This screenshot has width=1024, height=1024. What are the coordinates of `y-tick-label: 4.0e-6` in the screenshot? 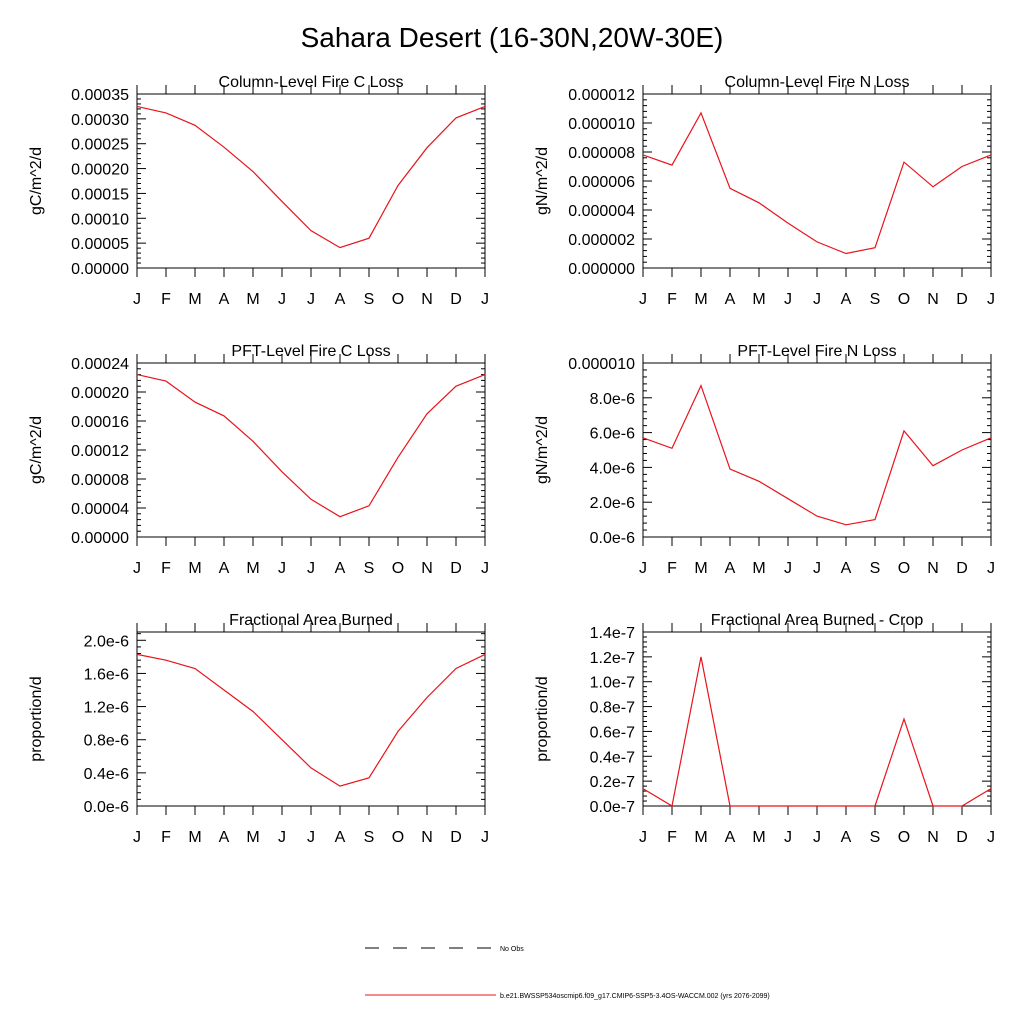 It's located at (612, 468).